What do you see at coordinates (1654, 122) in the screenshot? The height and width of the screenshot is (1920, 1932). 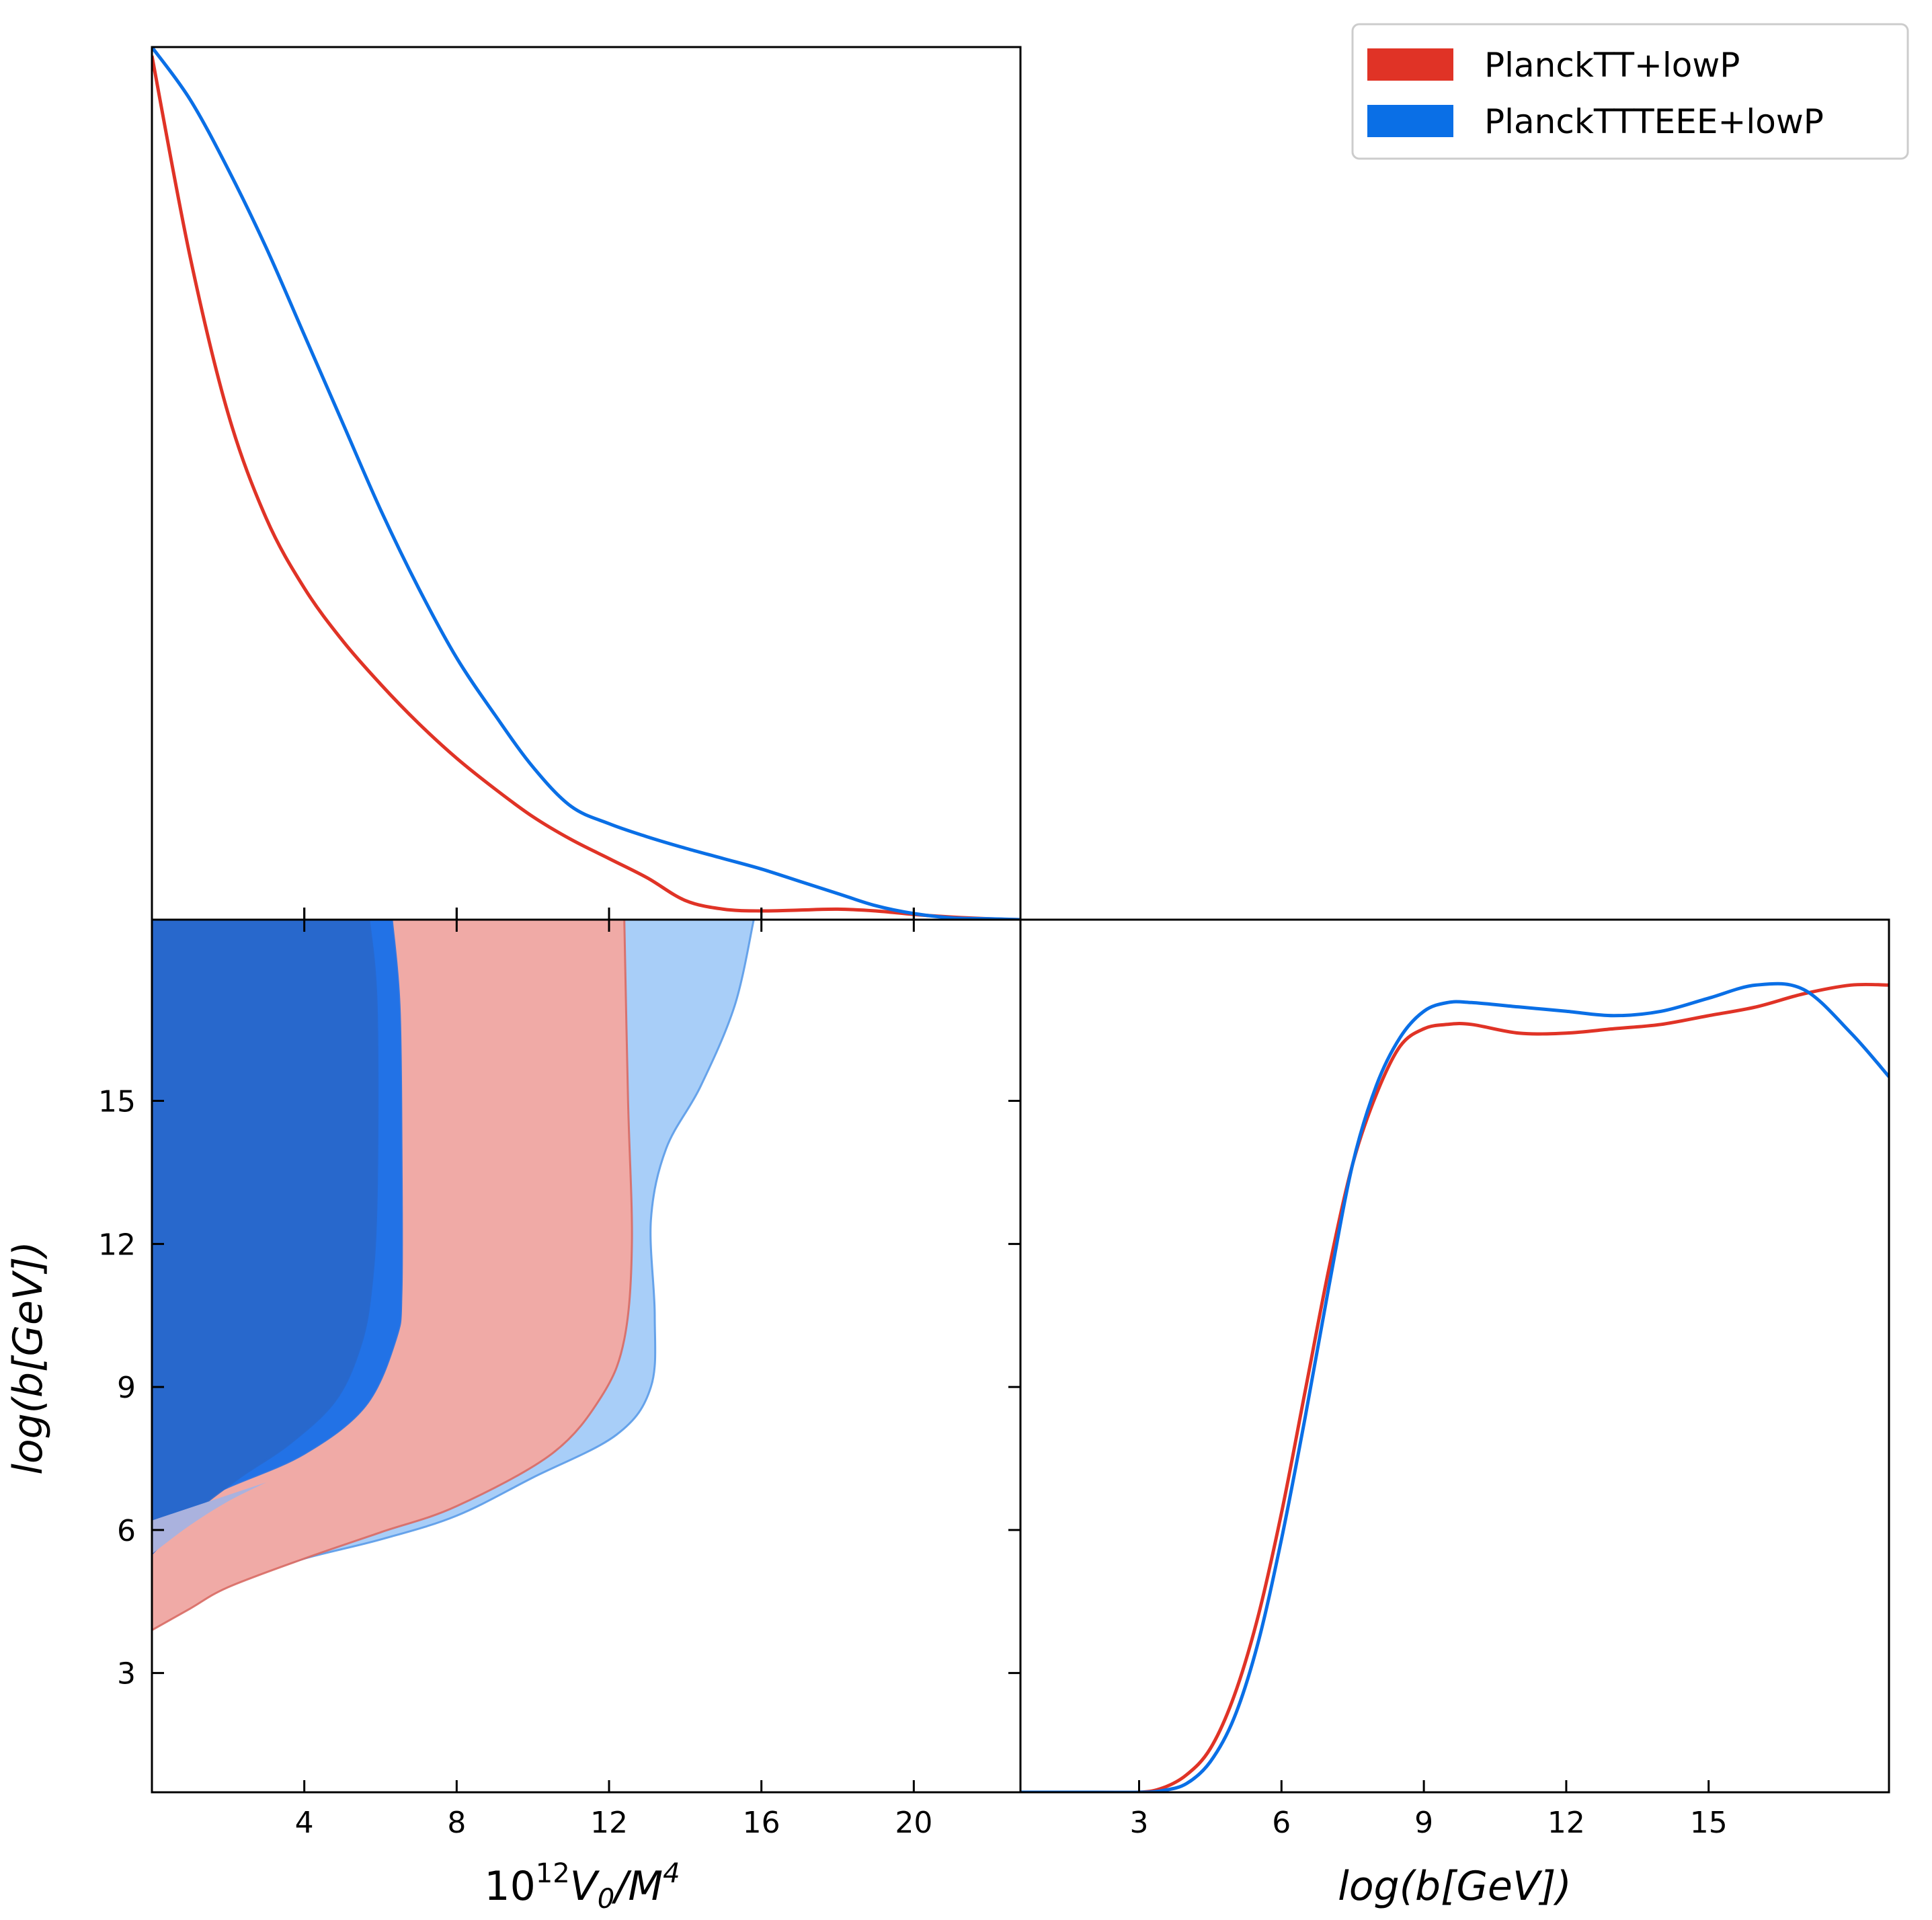 I see `legend-label: PlanckTTTEEE+lowP` at bounding box center [1654, 122].